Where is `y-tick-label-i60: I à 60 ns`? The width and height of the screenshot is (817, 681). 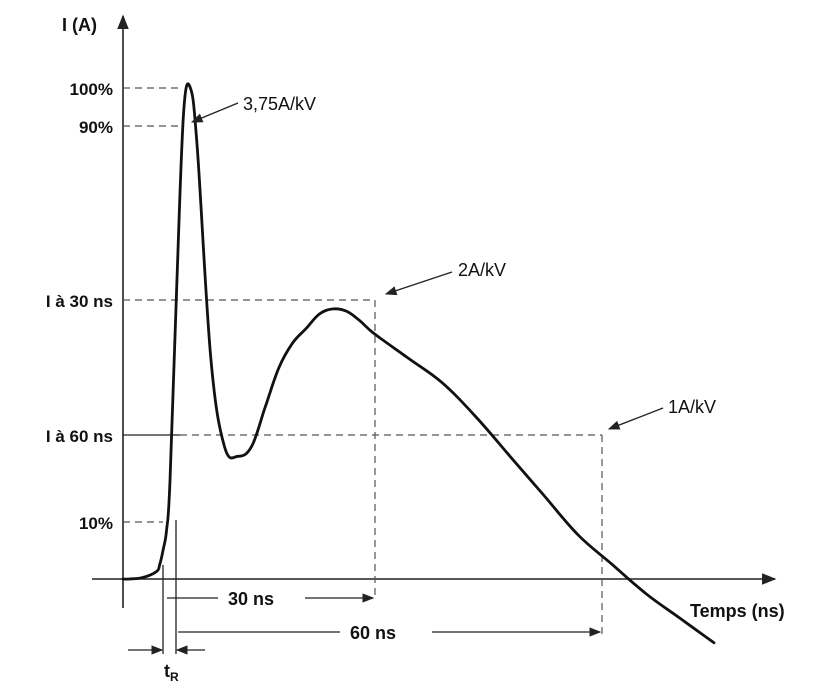
y-tick-label-i60: I à 60 ns is located at coordinates (79, 436).